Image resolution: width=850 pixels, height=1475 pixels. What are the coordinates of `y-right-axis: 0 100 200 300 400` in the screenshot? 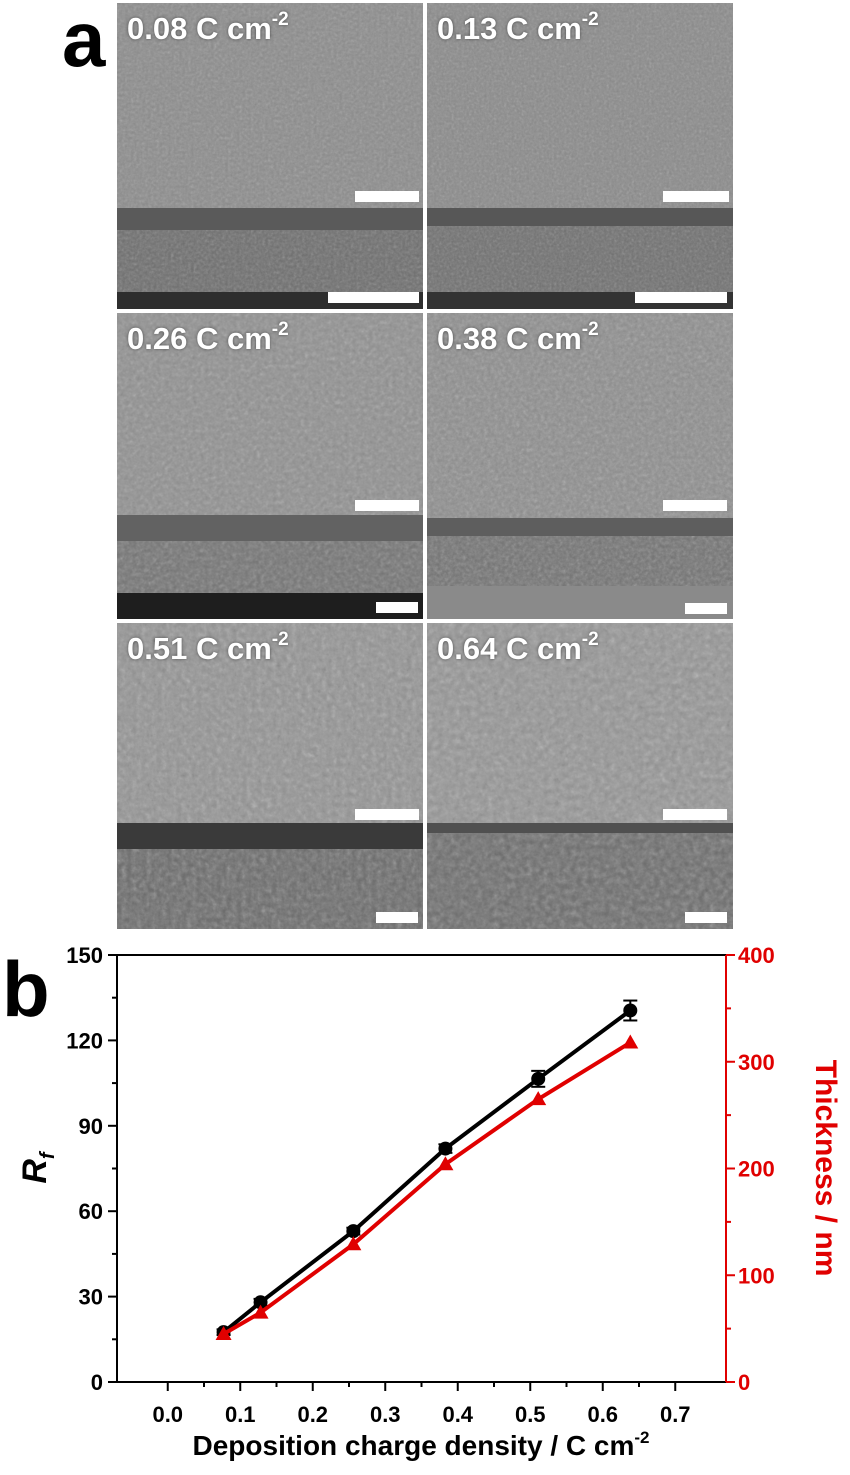 It's located at (750, 1169).